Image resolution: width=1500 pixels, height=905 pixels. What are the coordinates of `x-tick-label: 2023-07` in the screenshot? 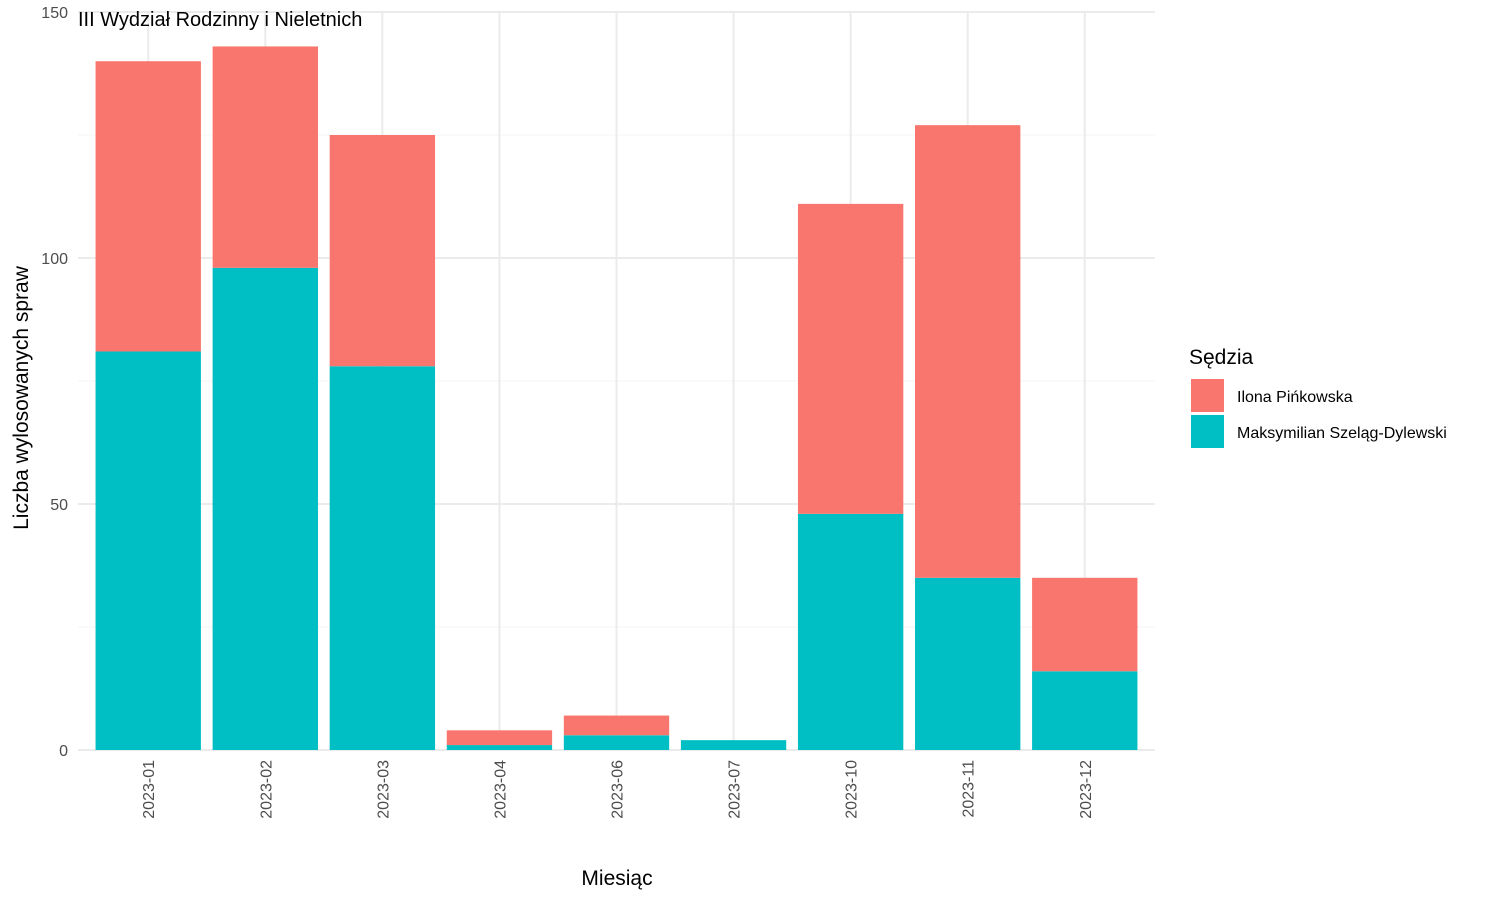 It's located at (735, 789).